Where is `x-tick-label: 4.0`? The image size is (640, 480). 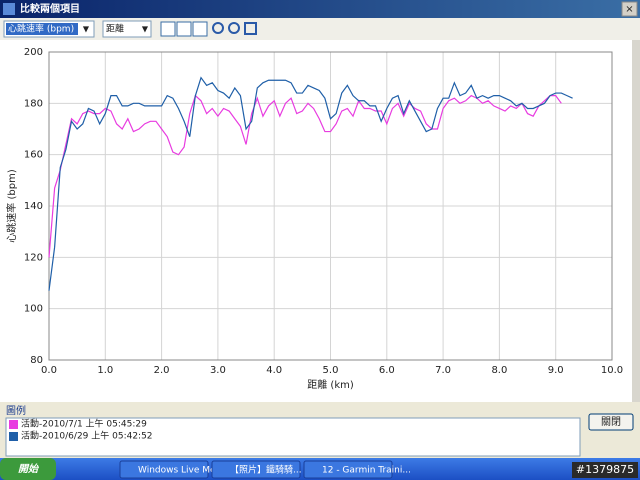
x-tick-label: 4.0 is located at coordinates (274, 370).